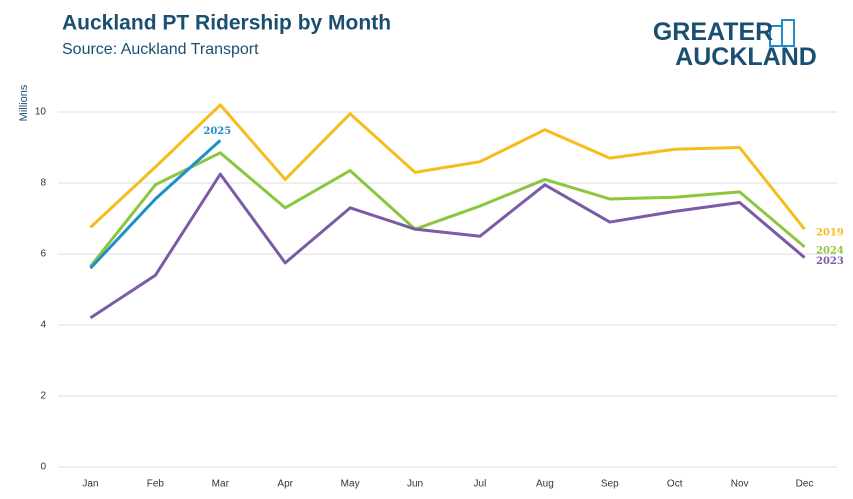  Describe the element at coordinates (160, 49) in the screenshot. I see `chart-subtitle: Source: Auckland Transport` at that location.